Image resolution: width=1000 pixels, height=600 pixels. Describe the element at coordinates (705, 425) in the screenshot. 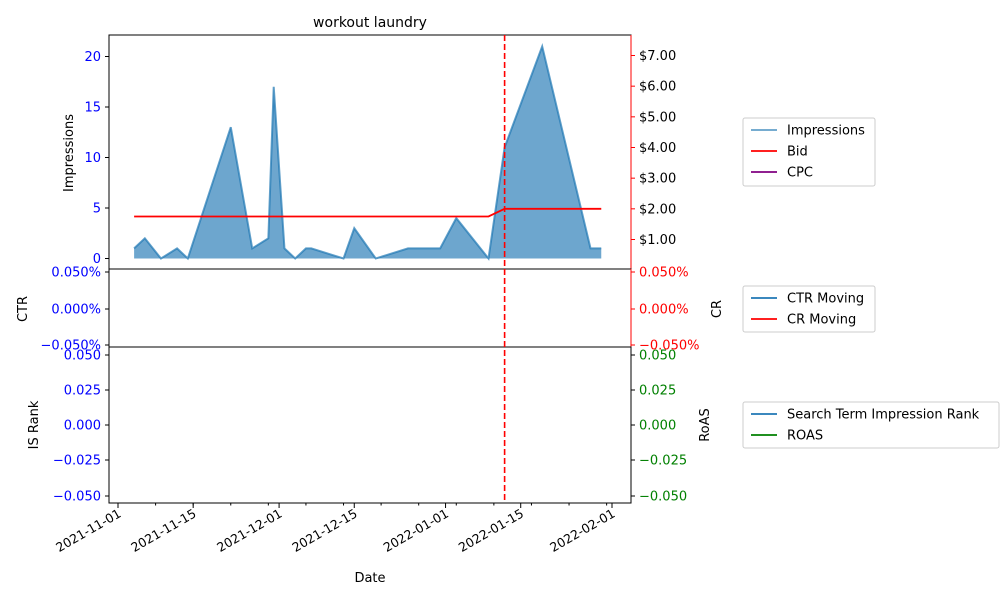

I see `roas-axis-label: RoAS` at that location.